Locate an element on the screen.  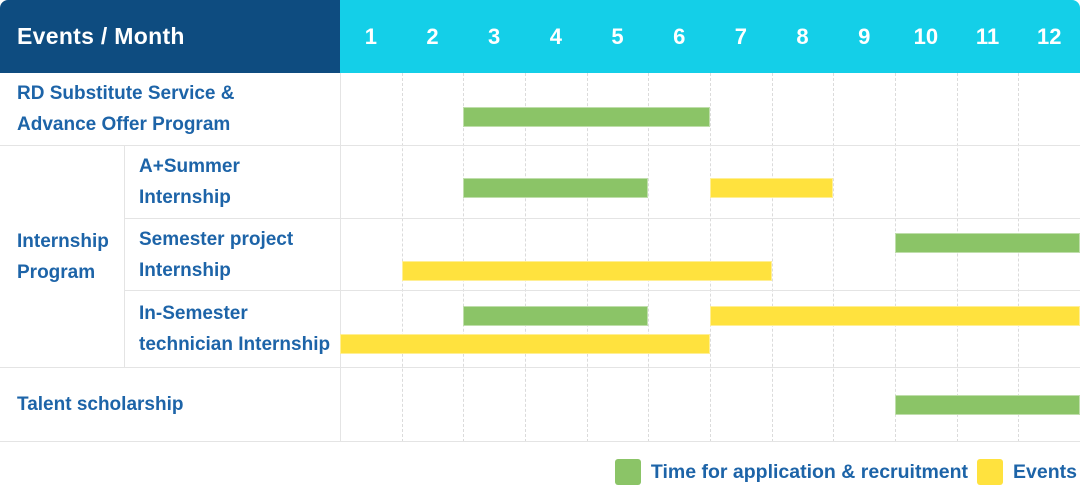
table-row: A+Summer Internship is located at coordinates (602, 182).